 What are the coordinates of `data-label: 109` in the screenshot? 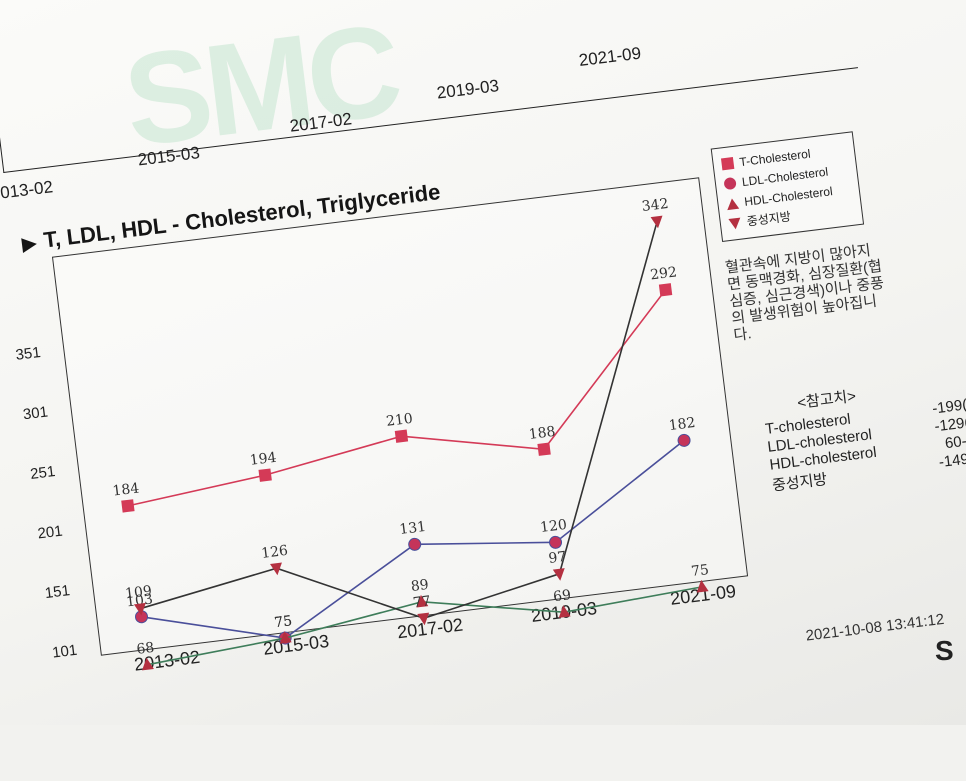 It's located at (138, 592).